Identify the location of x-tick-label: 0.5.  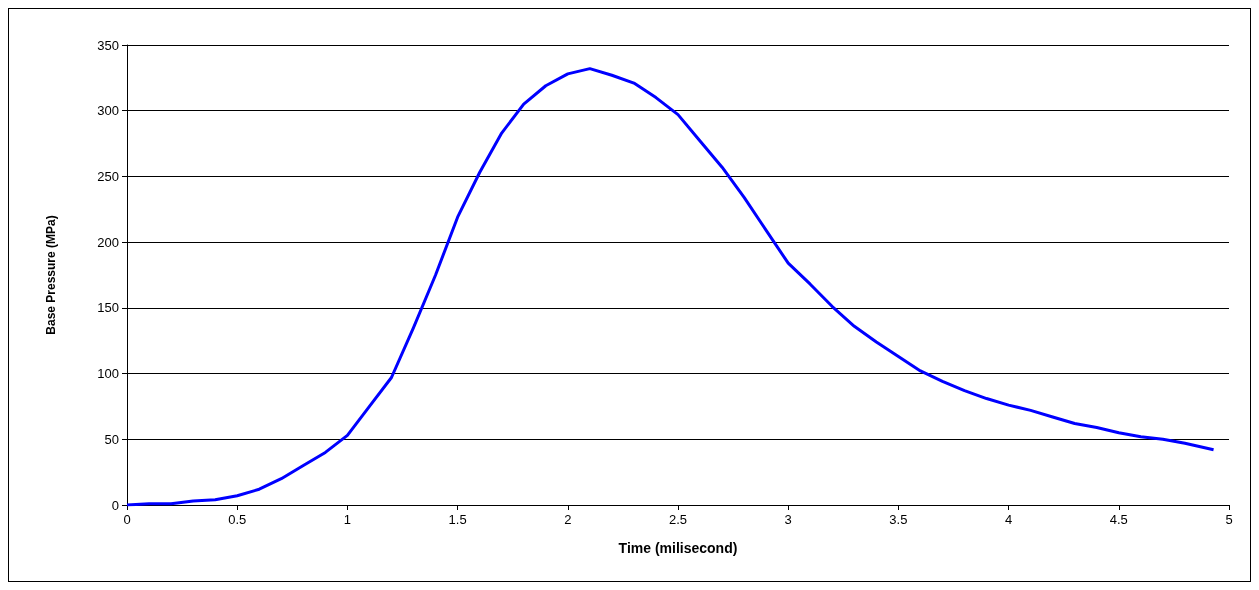
(237, 519).